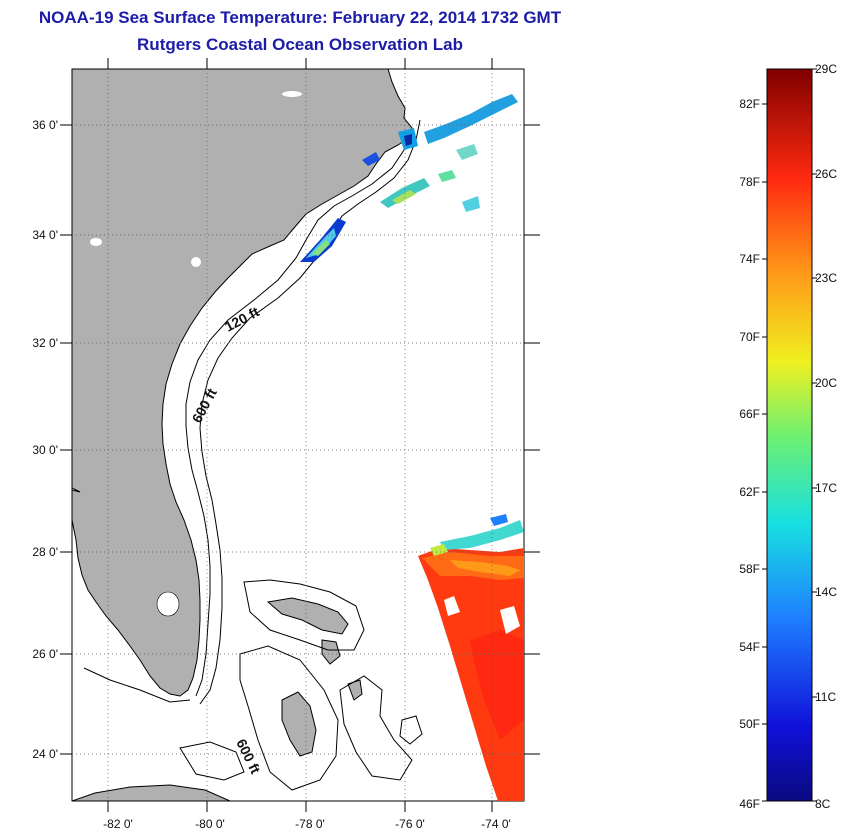  What do you see at coordinates (300, 44) in the screenshot?
I see `page-subtitle: Rutgers Coastal Ocean Observation Lab` at bounding box center [300, 44].